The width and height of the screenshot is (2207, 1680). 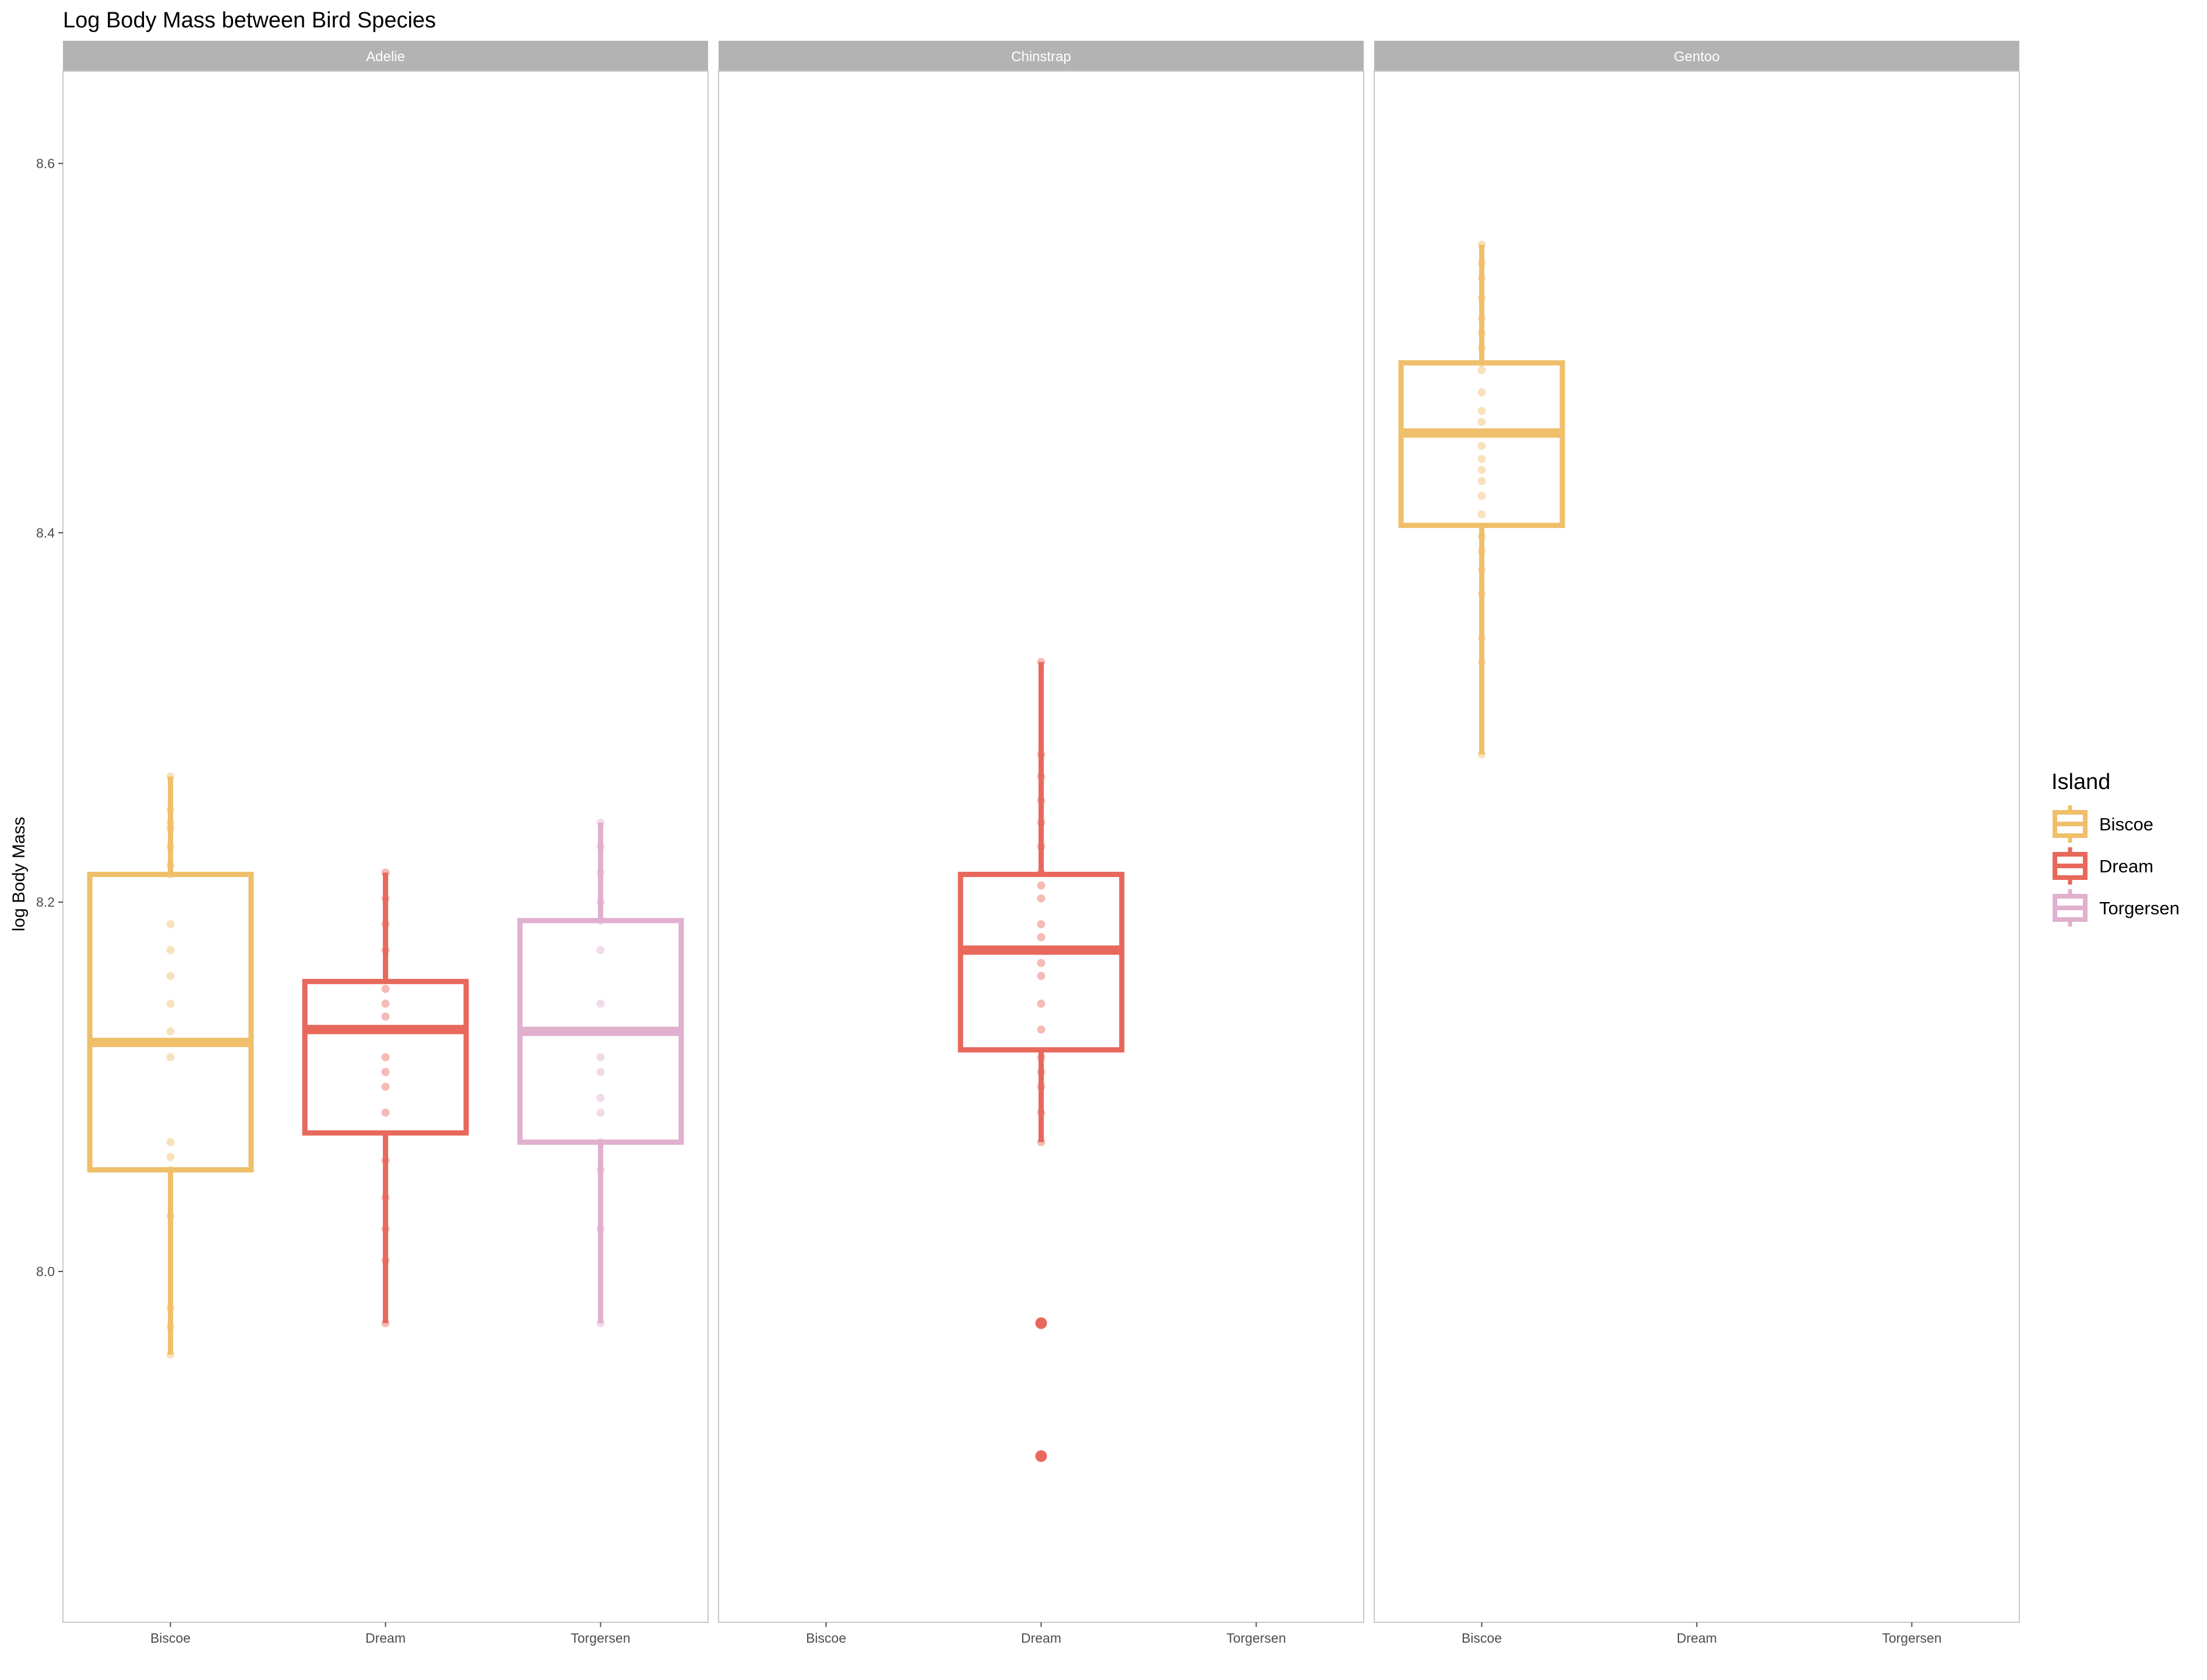 I want to click on legend-item-biscoe: Biscoe, so click(x=2103, y=824).